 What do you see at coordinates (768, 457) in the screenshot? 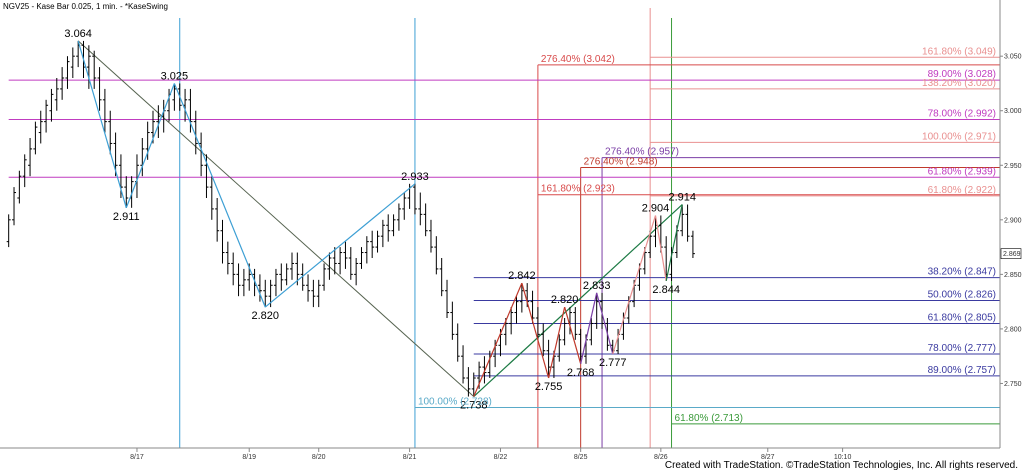
I see `x-tick-label: 8/27` at bounding box center [768, 457].